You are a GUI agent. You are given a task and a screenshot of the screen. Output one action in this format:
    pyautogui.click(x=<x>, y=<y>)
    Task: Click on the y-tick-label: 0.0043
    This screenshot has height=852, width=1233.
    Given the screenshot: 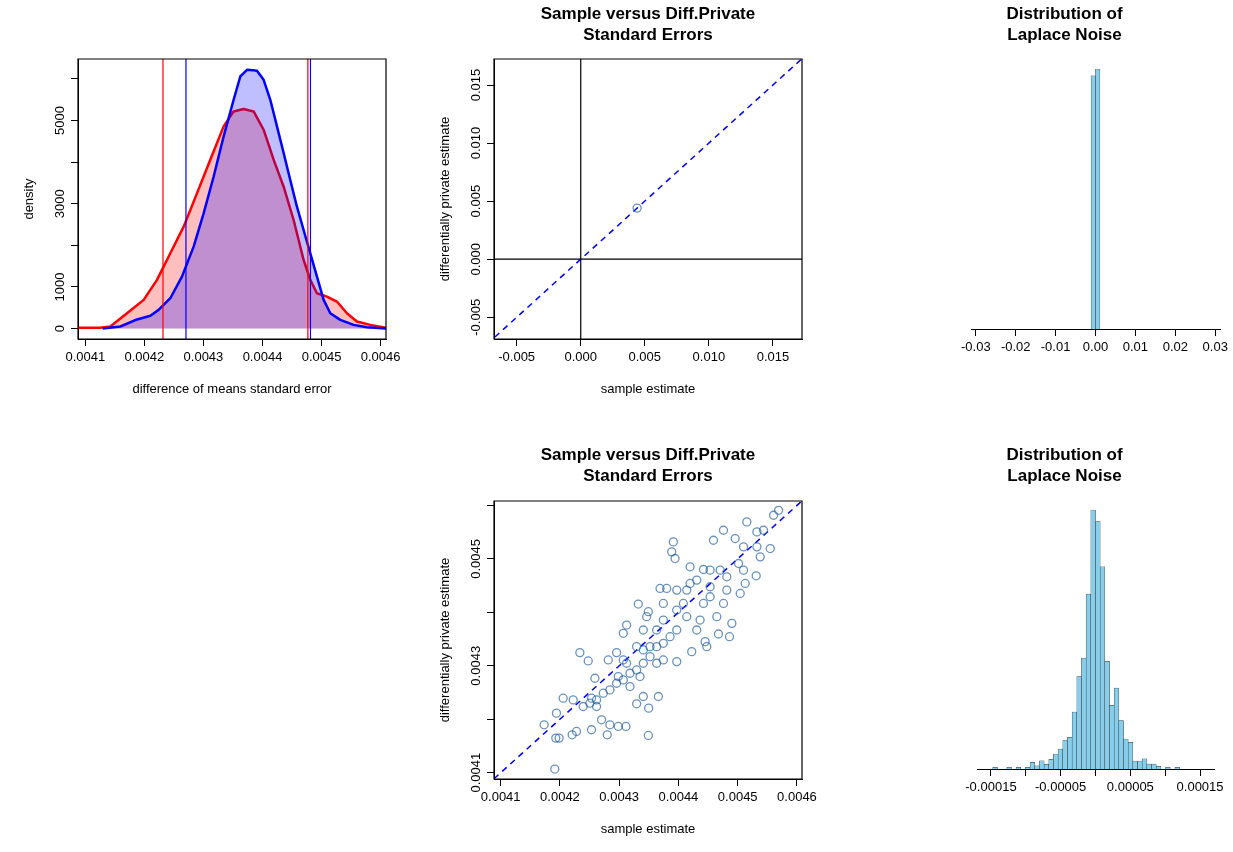 What is the action you would take?
    pyautogui.click(x=476, y=665)
    